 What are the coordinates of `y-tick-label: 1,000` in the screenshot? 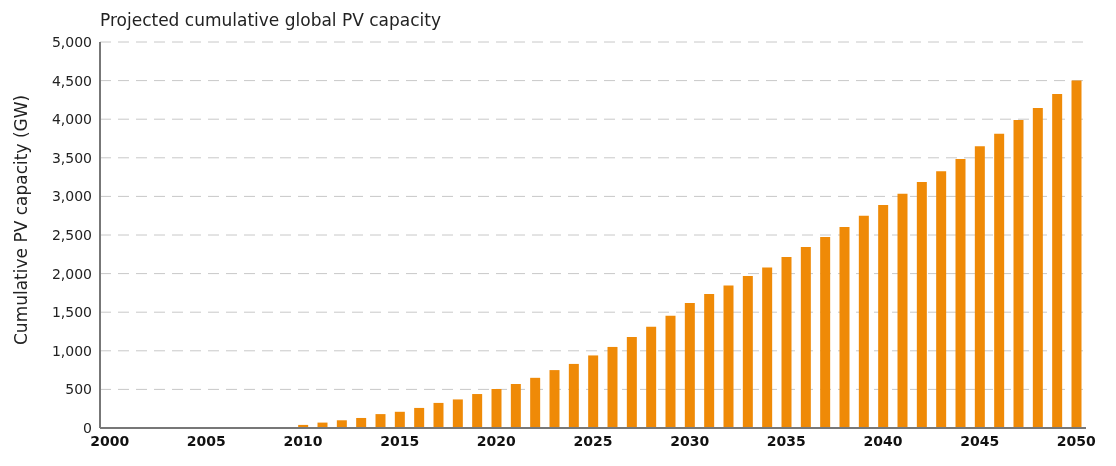 It's located at (71, 350).